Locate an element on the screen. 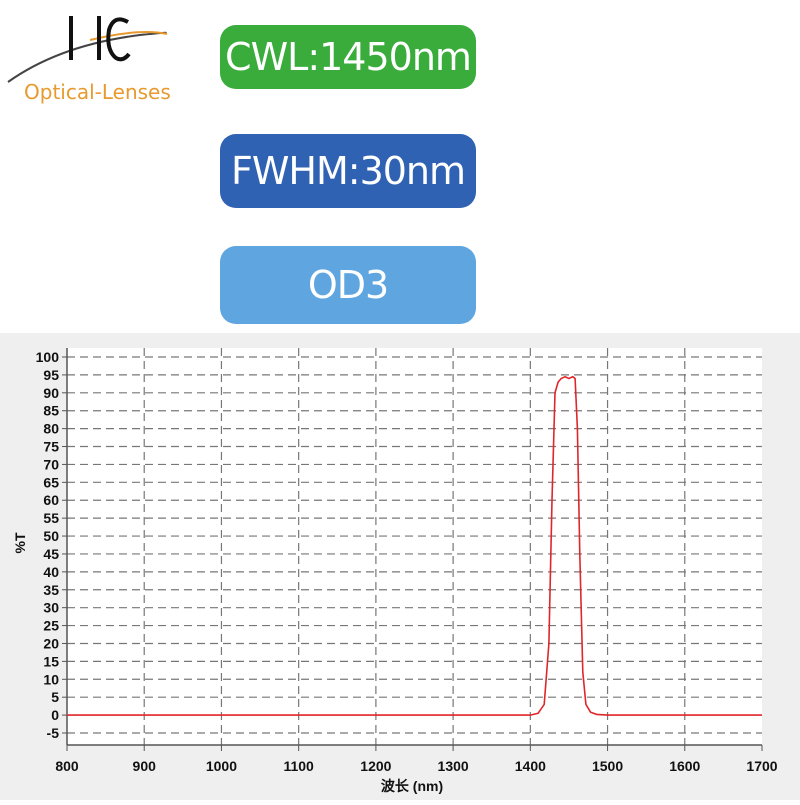 The width and height of the screenshot is (800, 805). x-tick-label: 1000 is located at coordinates (221, 766).